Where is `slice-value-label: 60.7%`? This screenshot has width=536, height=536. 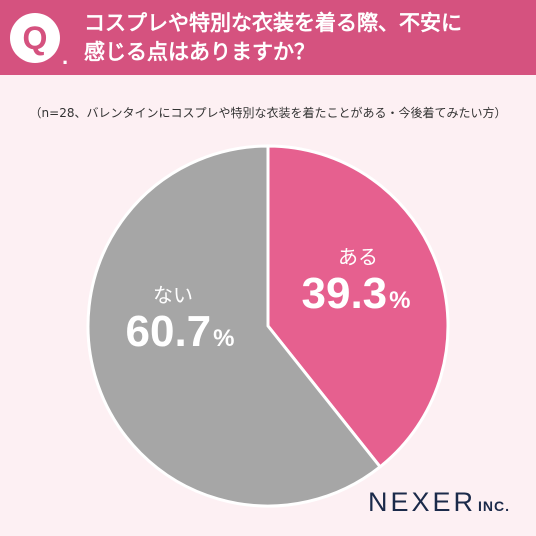 slice-value-label: 60.7% is located at coordinates (180, 331).